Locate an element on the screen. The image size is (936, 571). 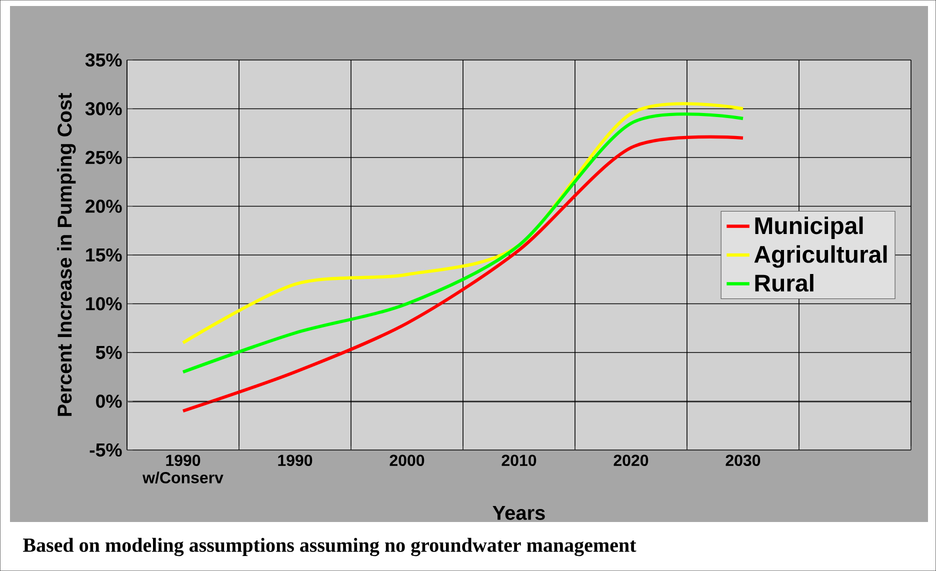
x-tick-label: 2010 is located at coordinates (519, 460).